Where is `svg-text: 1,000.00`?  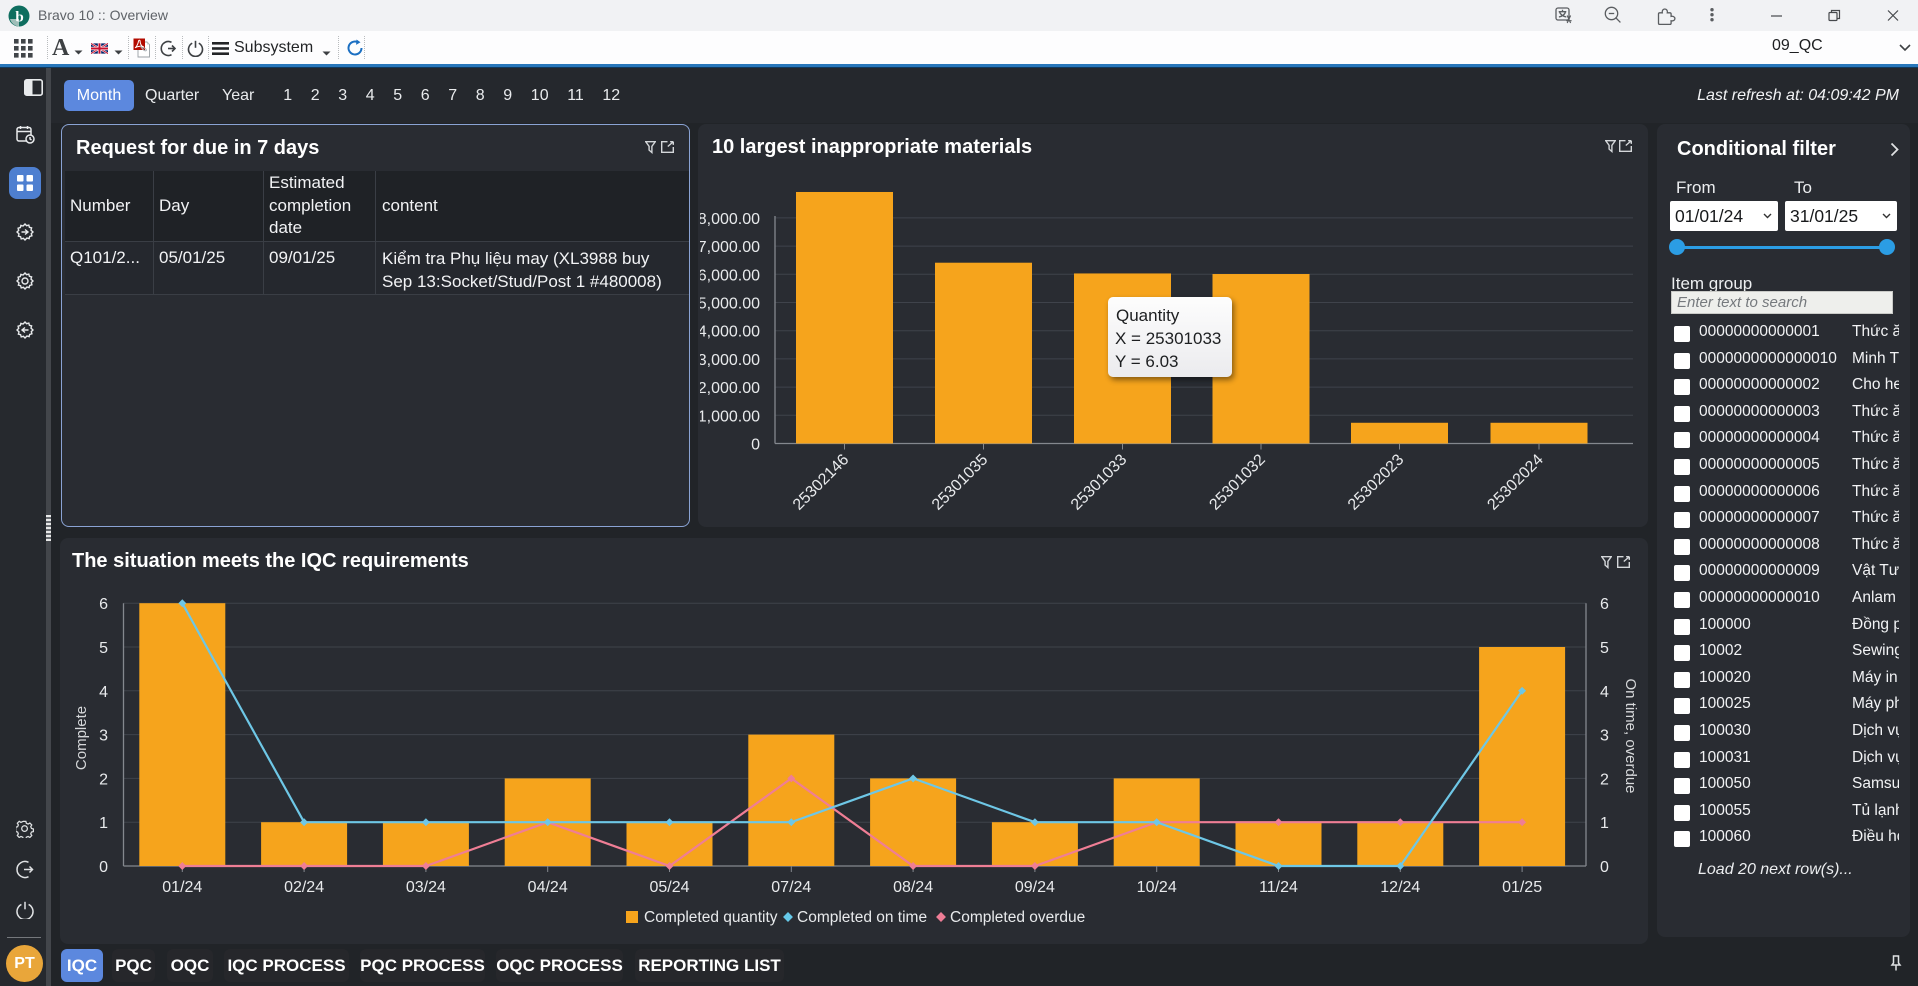 svg-text: 1,000.00 is located at coordinates (730, 416).